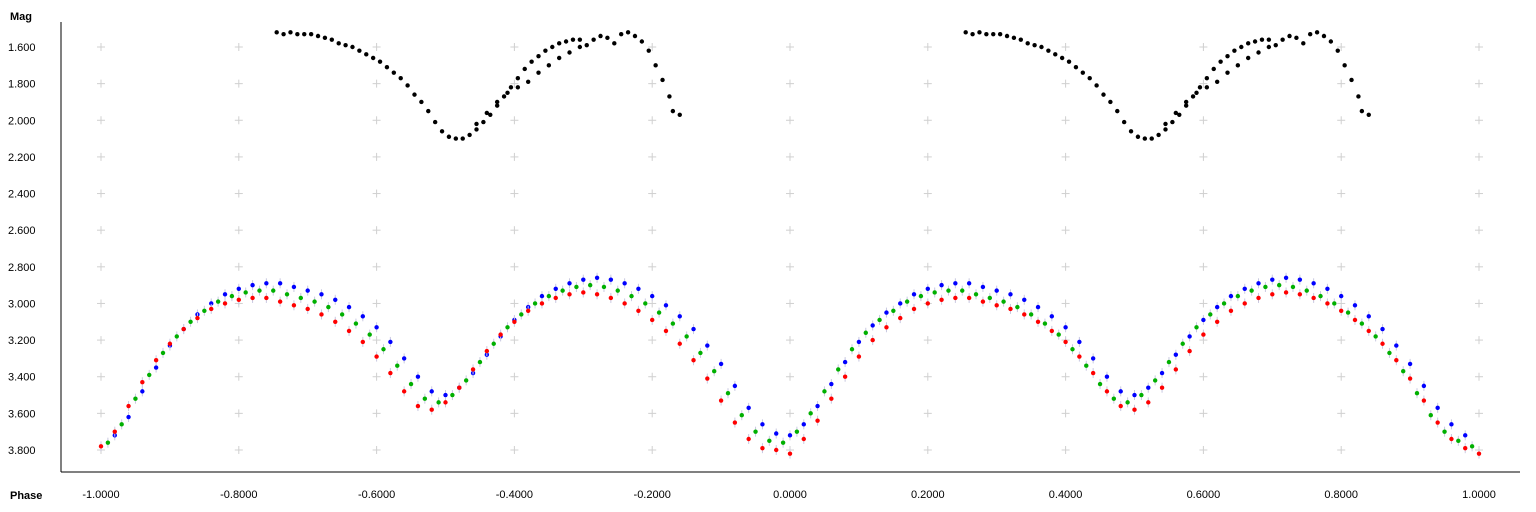 This screenshot has height=512, width=1536. I want to click on y-tick-label: 2.600, so click(22, 231).